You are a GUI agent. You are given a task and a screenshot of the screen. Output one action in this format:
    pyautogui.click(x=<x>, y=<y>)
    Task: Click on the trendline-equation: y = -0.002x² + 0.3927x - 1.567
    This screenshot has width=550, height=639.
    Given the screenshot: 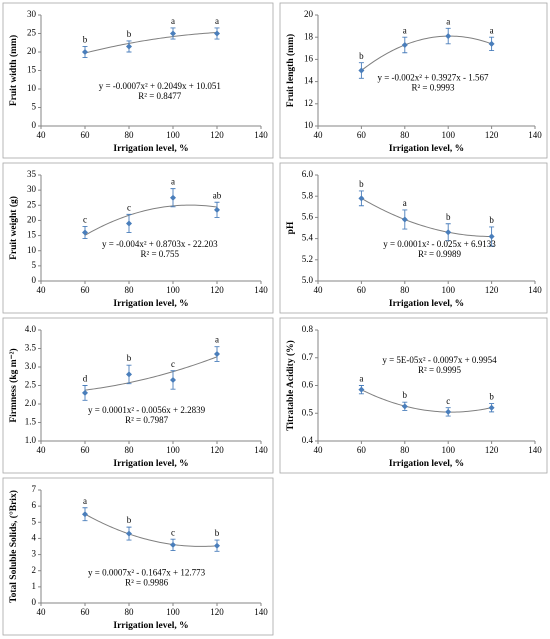 What is the action you would take?
    pyautogui.click(x=433, y=77)
    